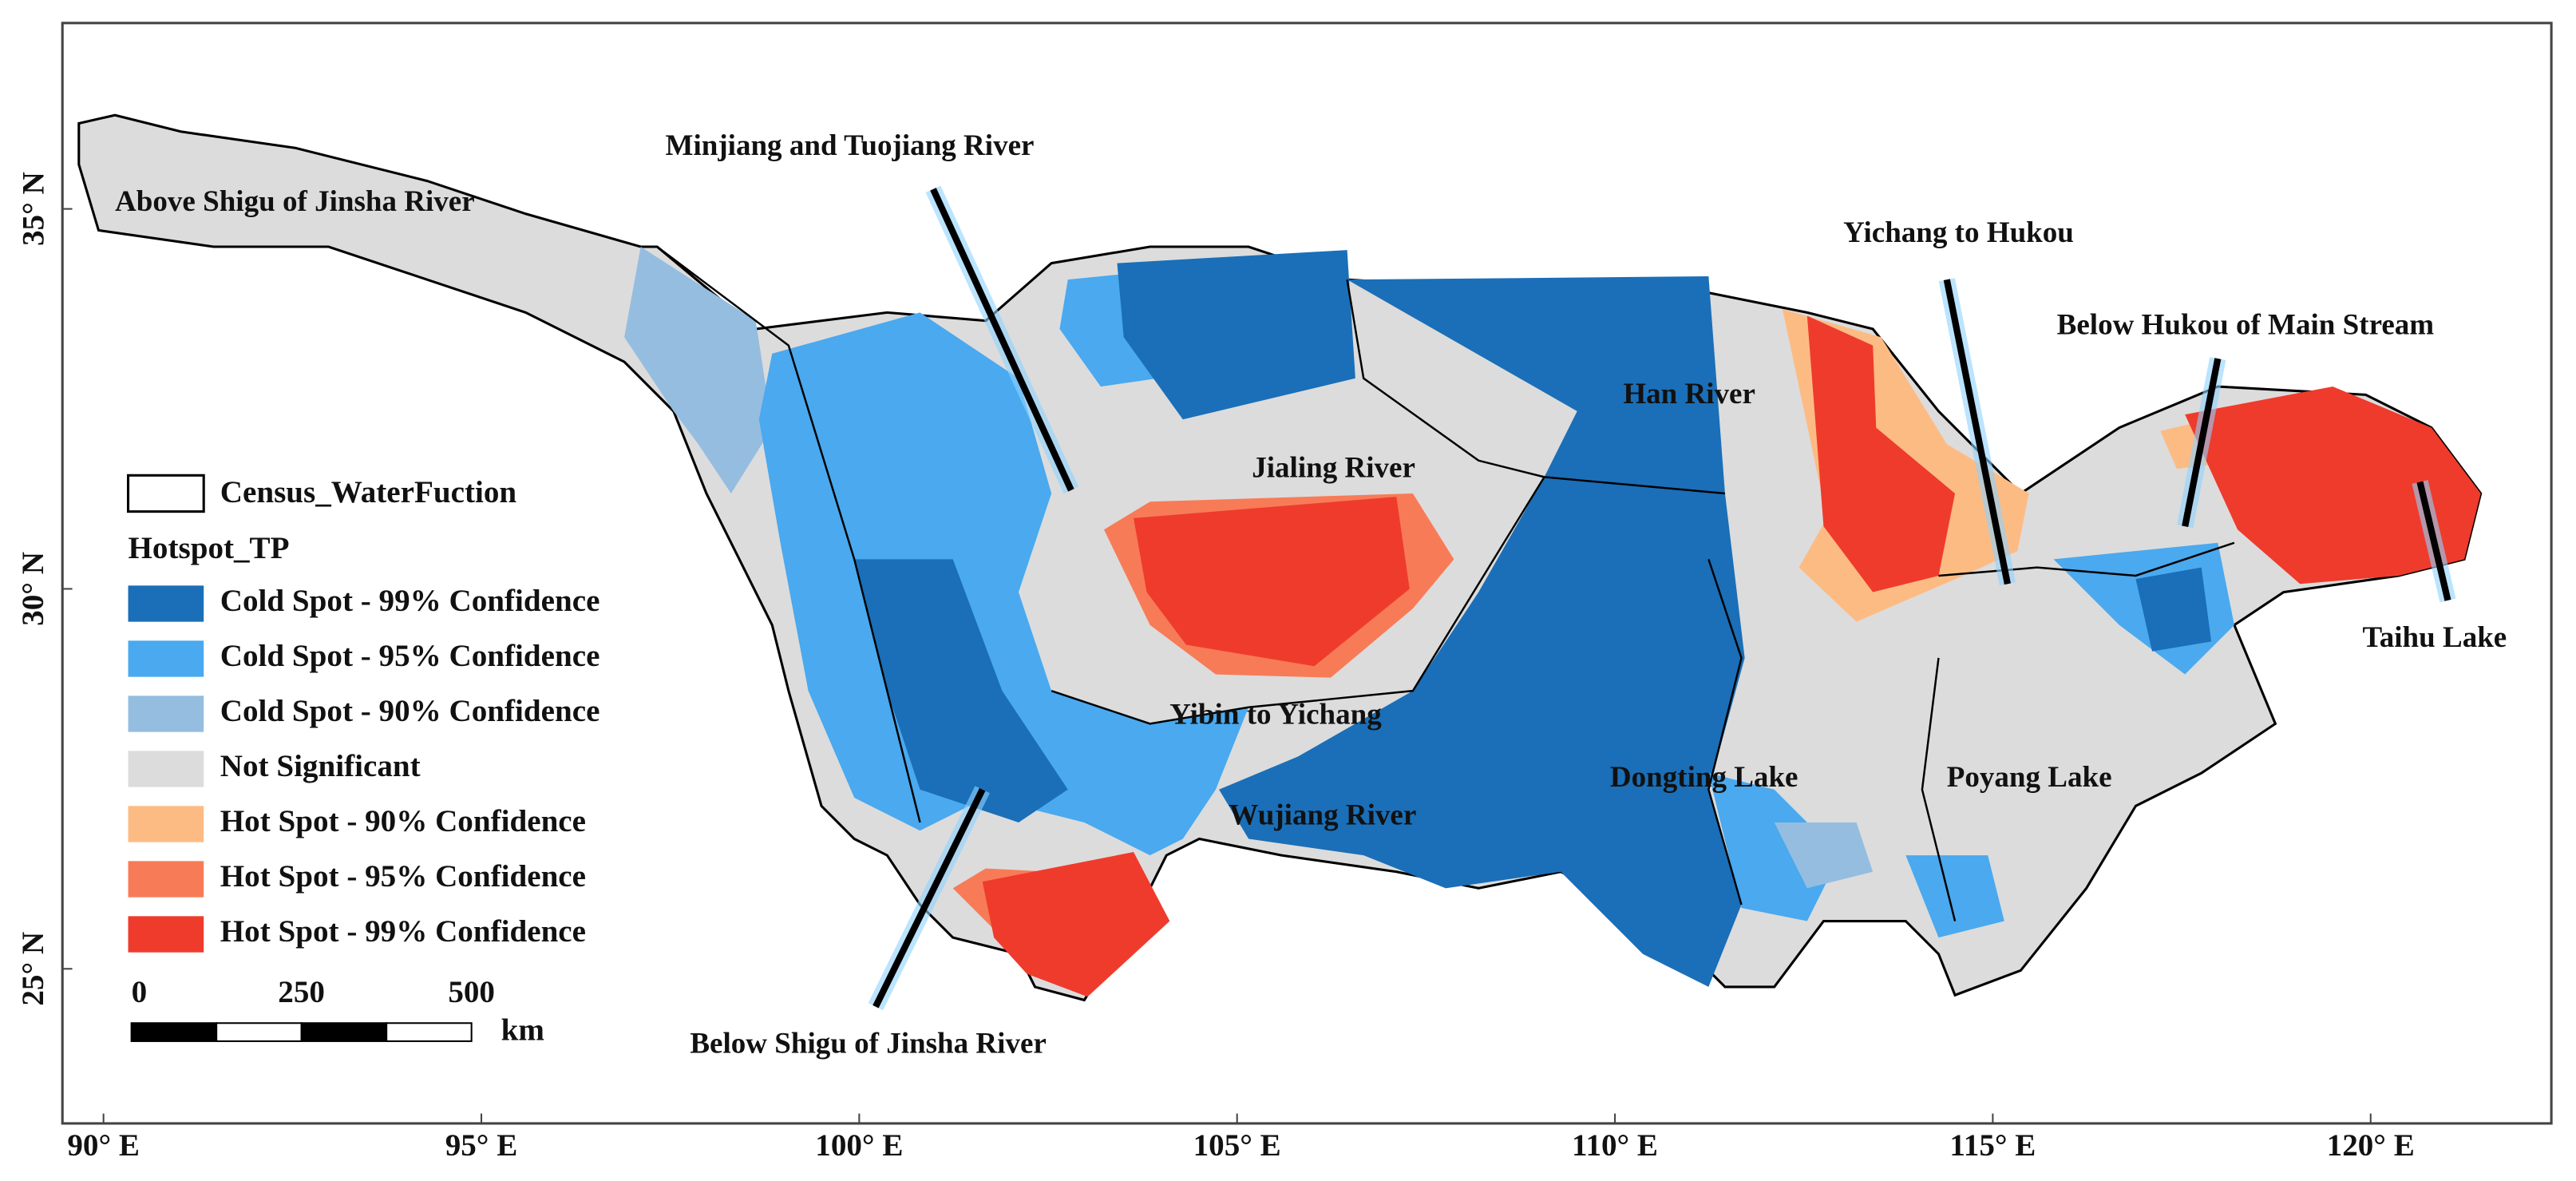 This screenshot has width=2576, height=1181. What do you see at coordinates (2246, 324) in the screenshot?
I see `region-label: Below Hukou of Main Stream` at bounding box center [2246, 324].